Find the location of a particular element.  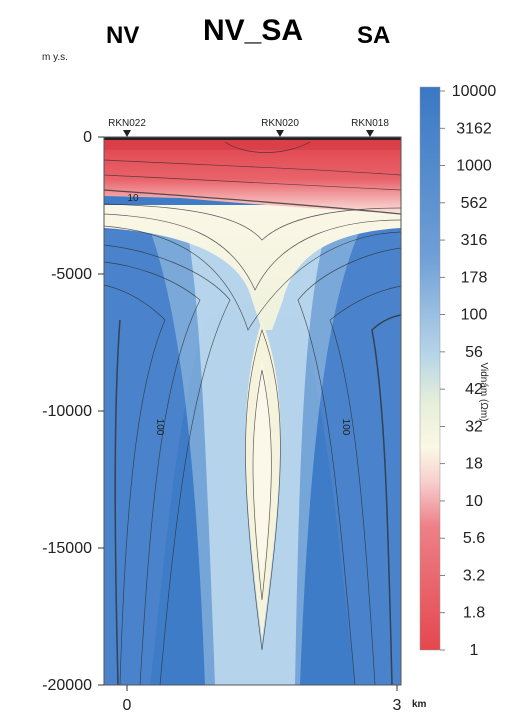

x-tick-label: 0 is located at coordinates (127, 705).